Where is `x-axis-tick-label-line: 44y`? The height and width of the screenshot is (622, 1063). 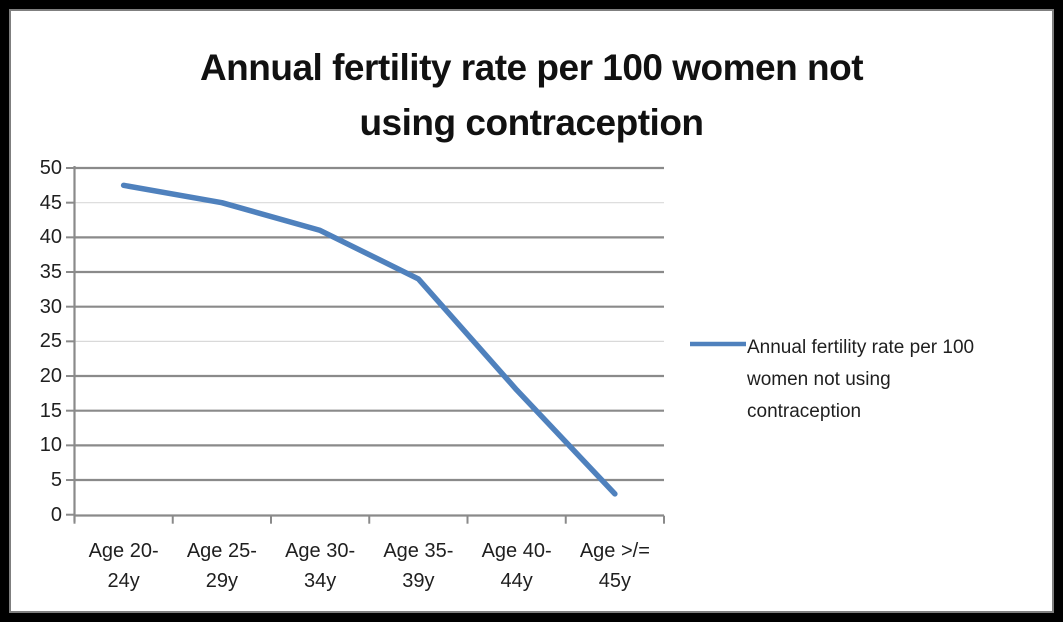
x-axis-tick-label-line: 44y is located at coordinates (516, 581).